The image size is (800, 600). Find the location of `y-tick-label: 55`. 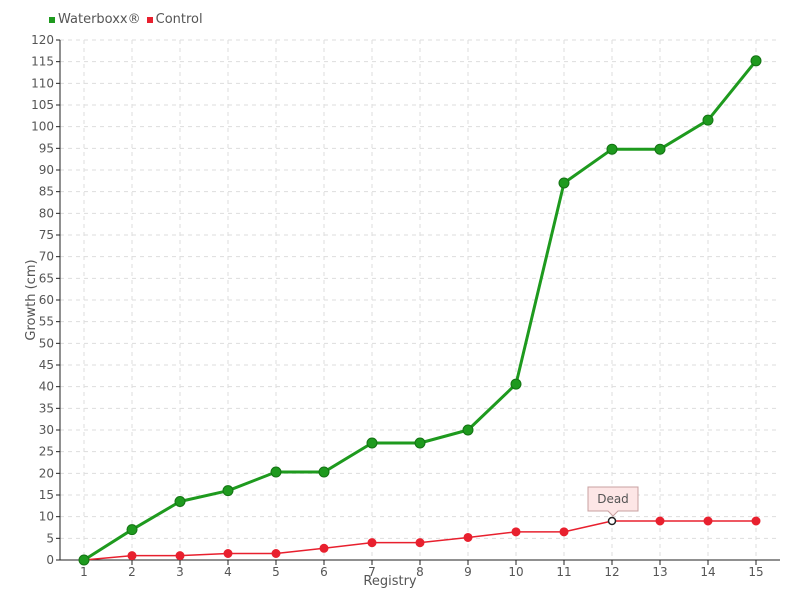

y-tick-label: 55 is located at coordinates (46, 322).